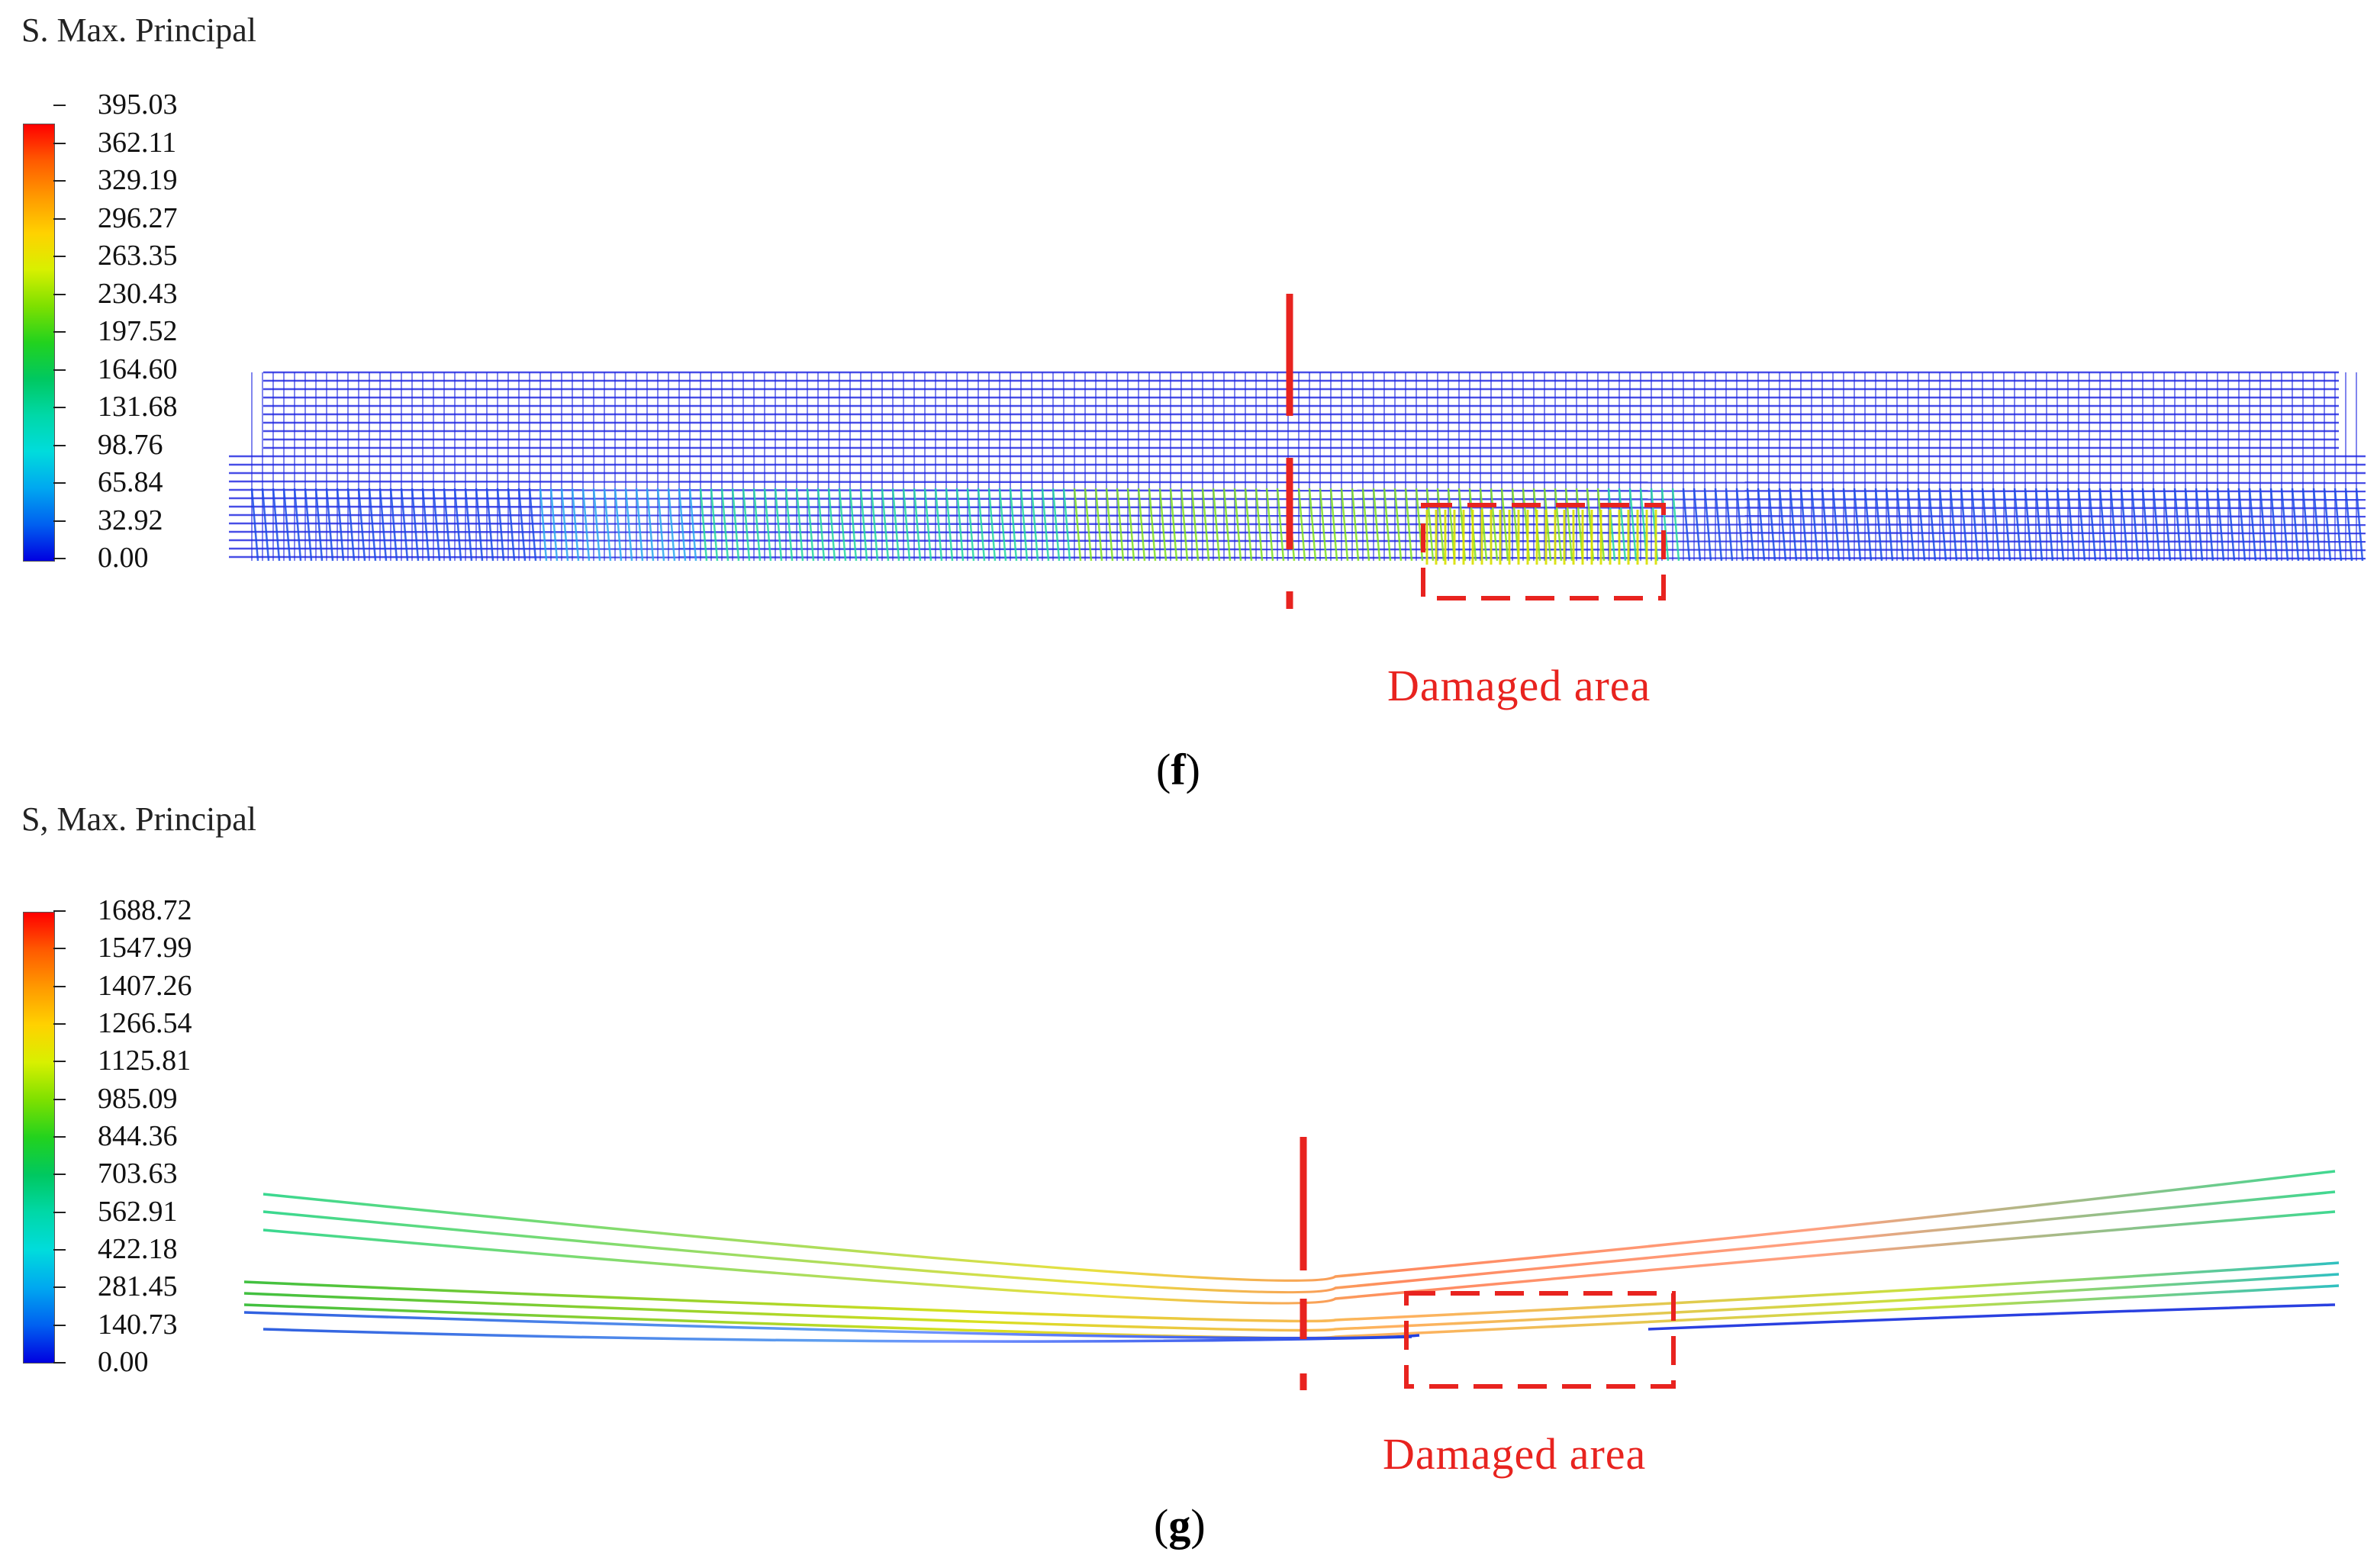 This screenshot has height=1568, width=2377. I want to click on legend-value: 230.43, so click(138, 293).